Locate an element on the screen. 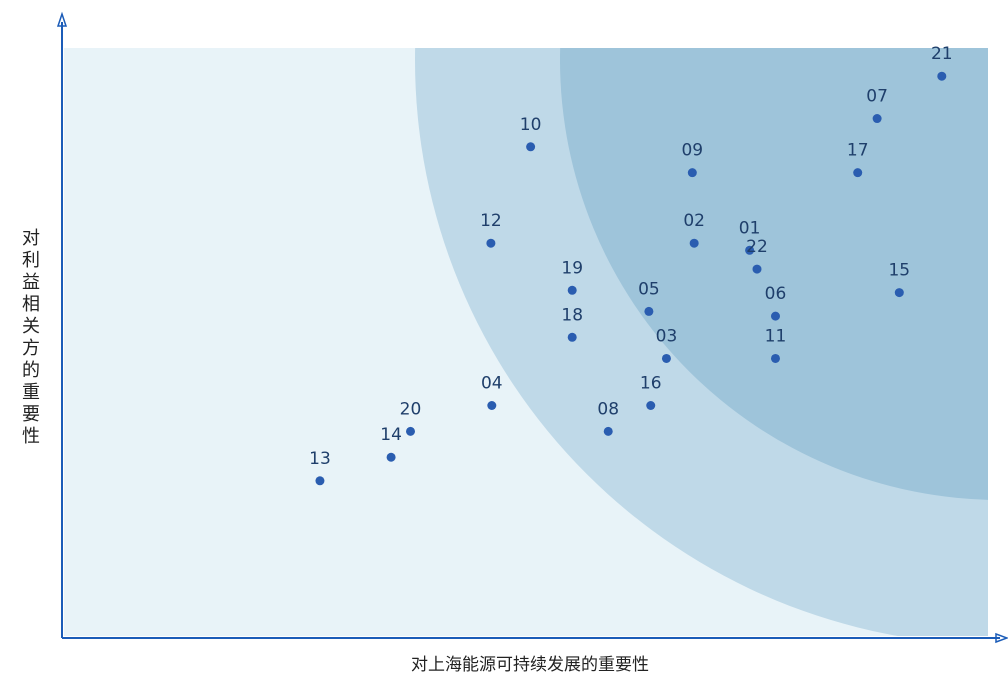  data-point-label: 16 is located at coordinates (651, 384).